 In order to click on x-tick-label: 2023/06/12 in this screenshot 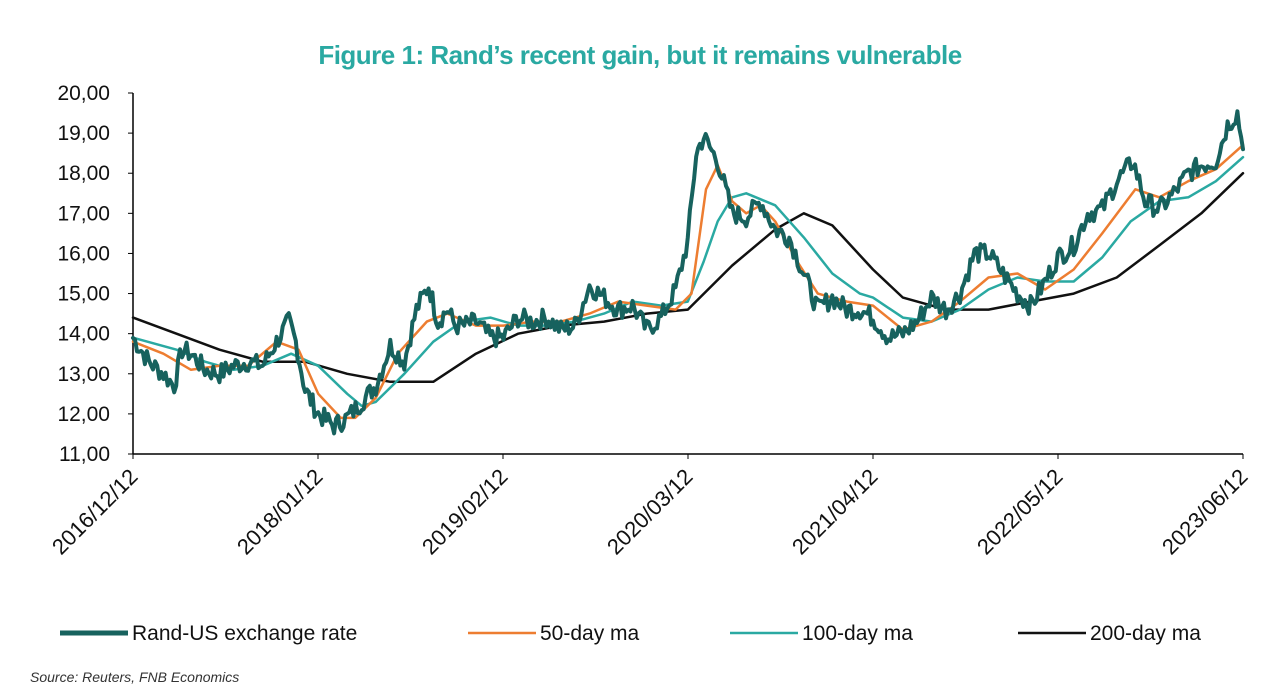, I will do `click(1205, 512)`.